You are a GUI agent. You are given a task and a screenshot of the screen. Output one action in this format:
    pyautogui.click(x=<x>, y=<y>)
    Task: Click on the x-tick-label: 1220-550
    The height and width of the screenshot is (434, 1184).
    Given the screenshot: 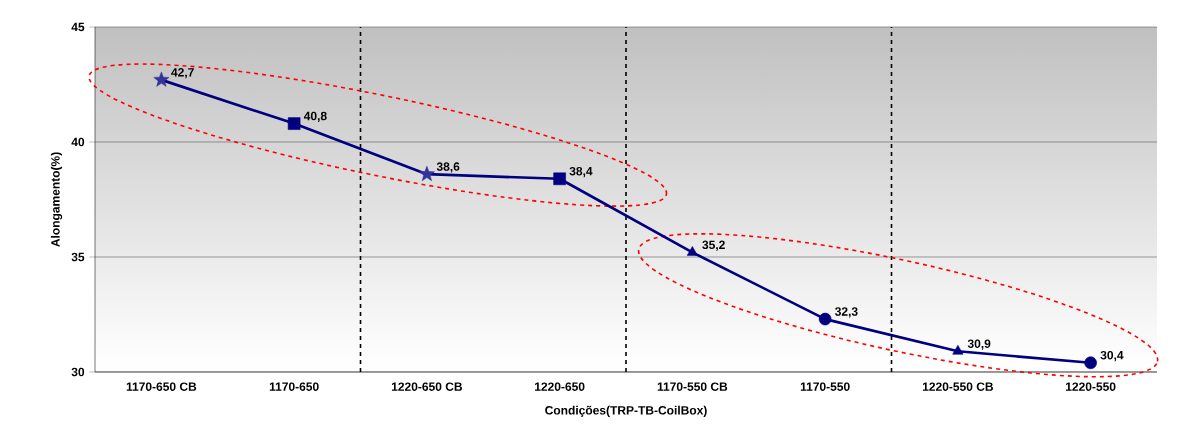 What is the action you would take?
    pyautogui.click(x=1091, y=386)
    